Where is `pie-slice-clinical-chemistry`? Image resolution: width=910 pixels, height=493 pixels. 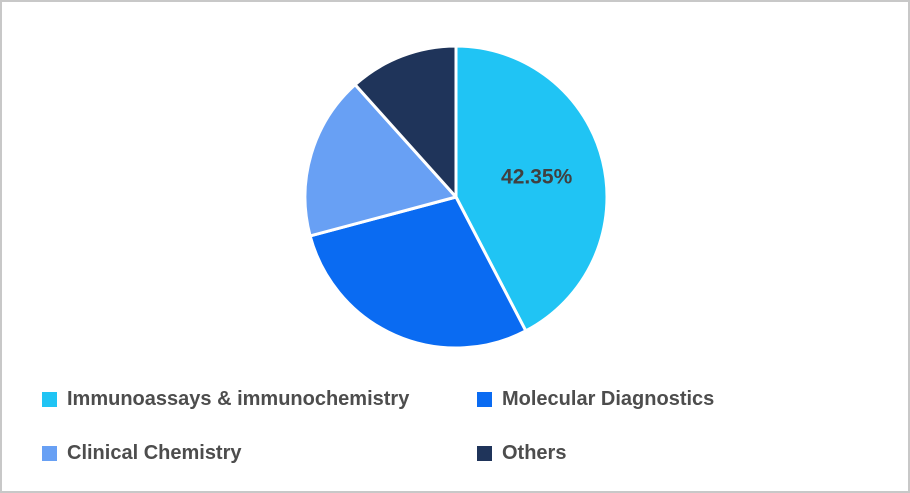
pie-slice-clinical-chemistry is located at coordinates (380, 160).